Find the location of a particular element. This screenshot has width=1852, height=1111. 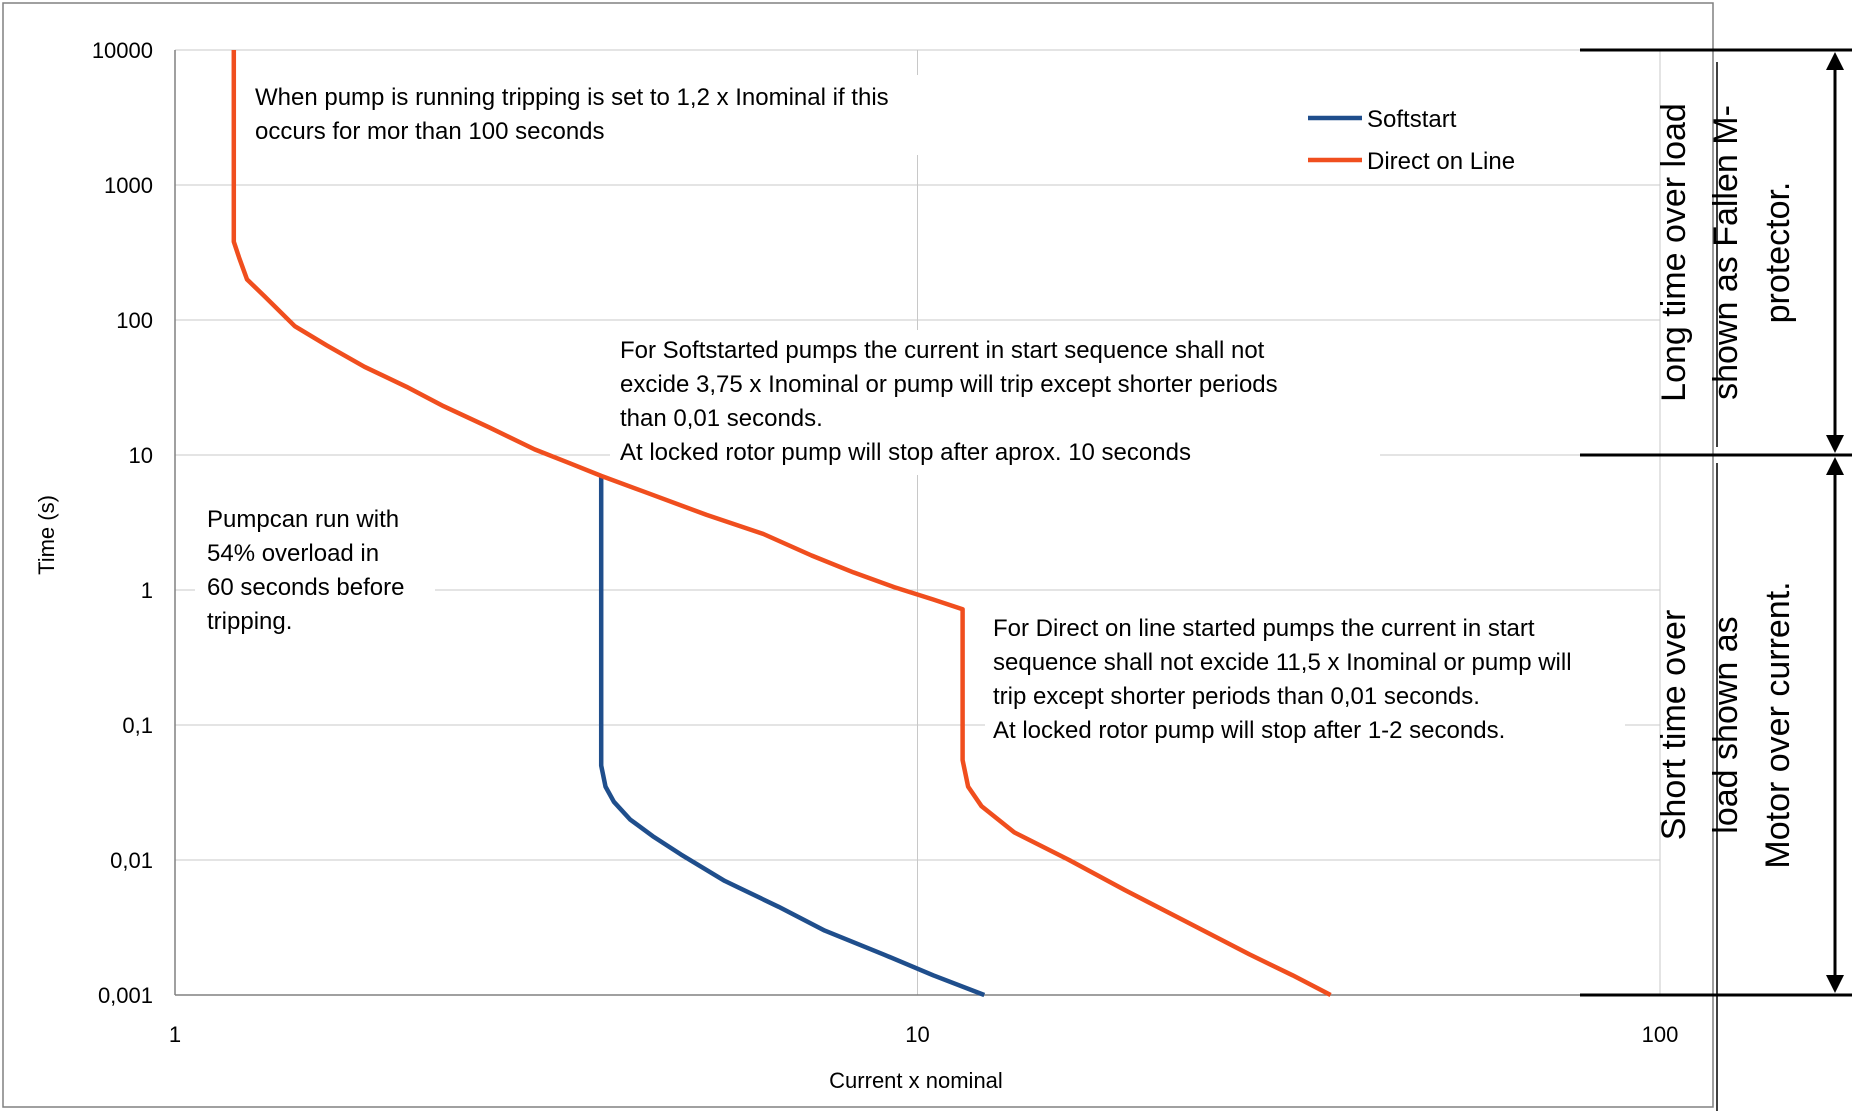

side-label-line: Long time over load is located at coordinates (1674, 252).